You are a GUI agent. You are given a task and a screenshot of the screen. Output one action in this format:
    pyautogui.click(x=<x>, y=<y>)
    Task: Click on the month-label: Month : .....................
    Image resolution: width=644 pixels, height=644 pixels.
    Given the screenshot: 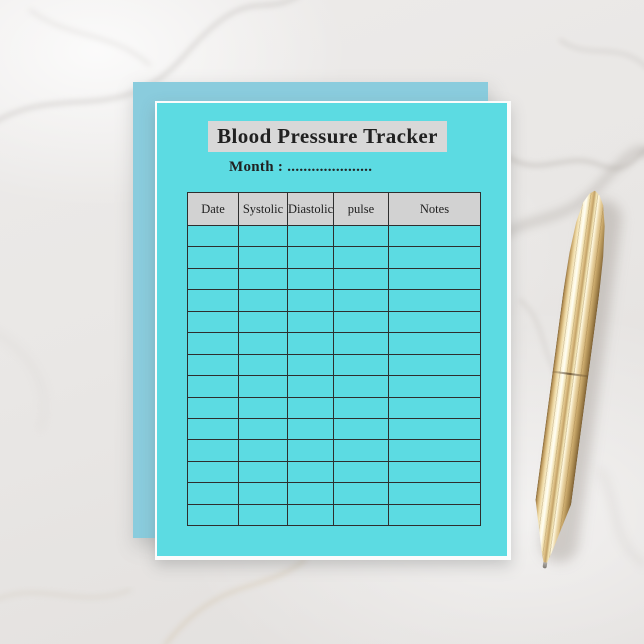 What is the action you would take?
    pyautogui.click(x=301, y=167)
    